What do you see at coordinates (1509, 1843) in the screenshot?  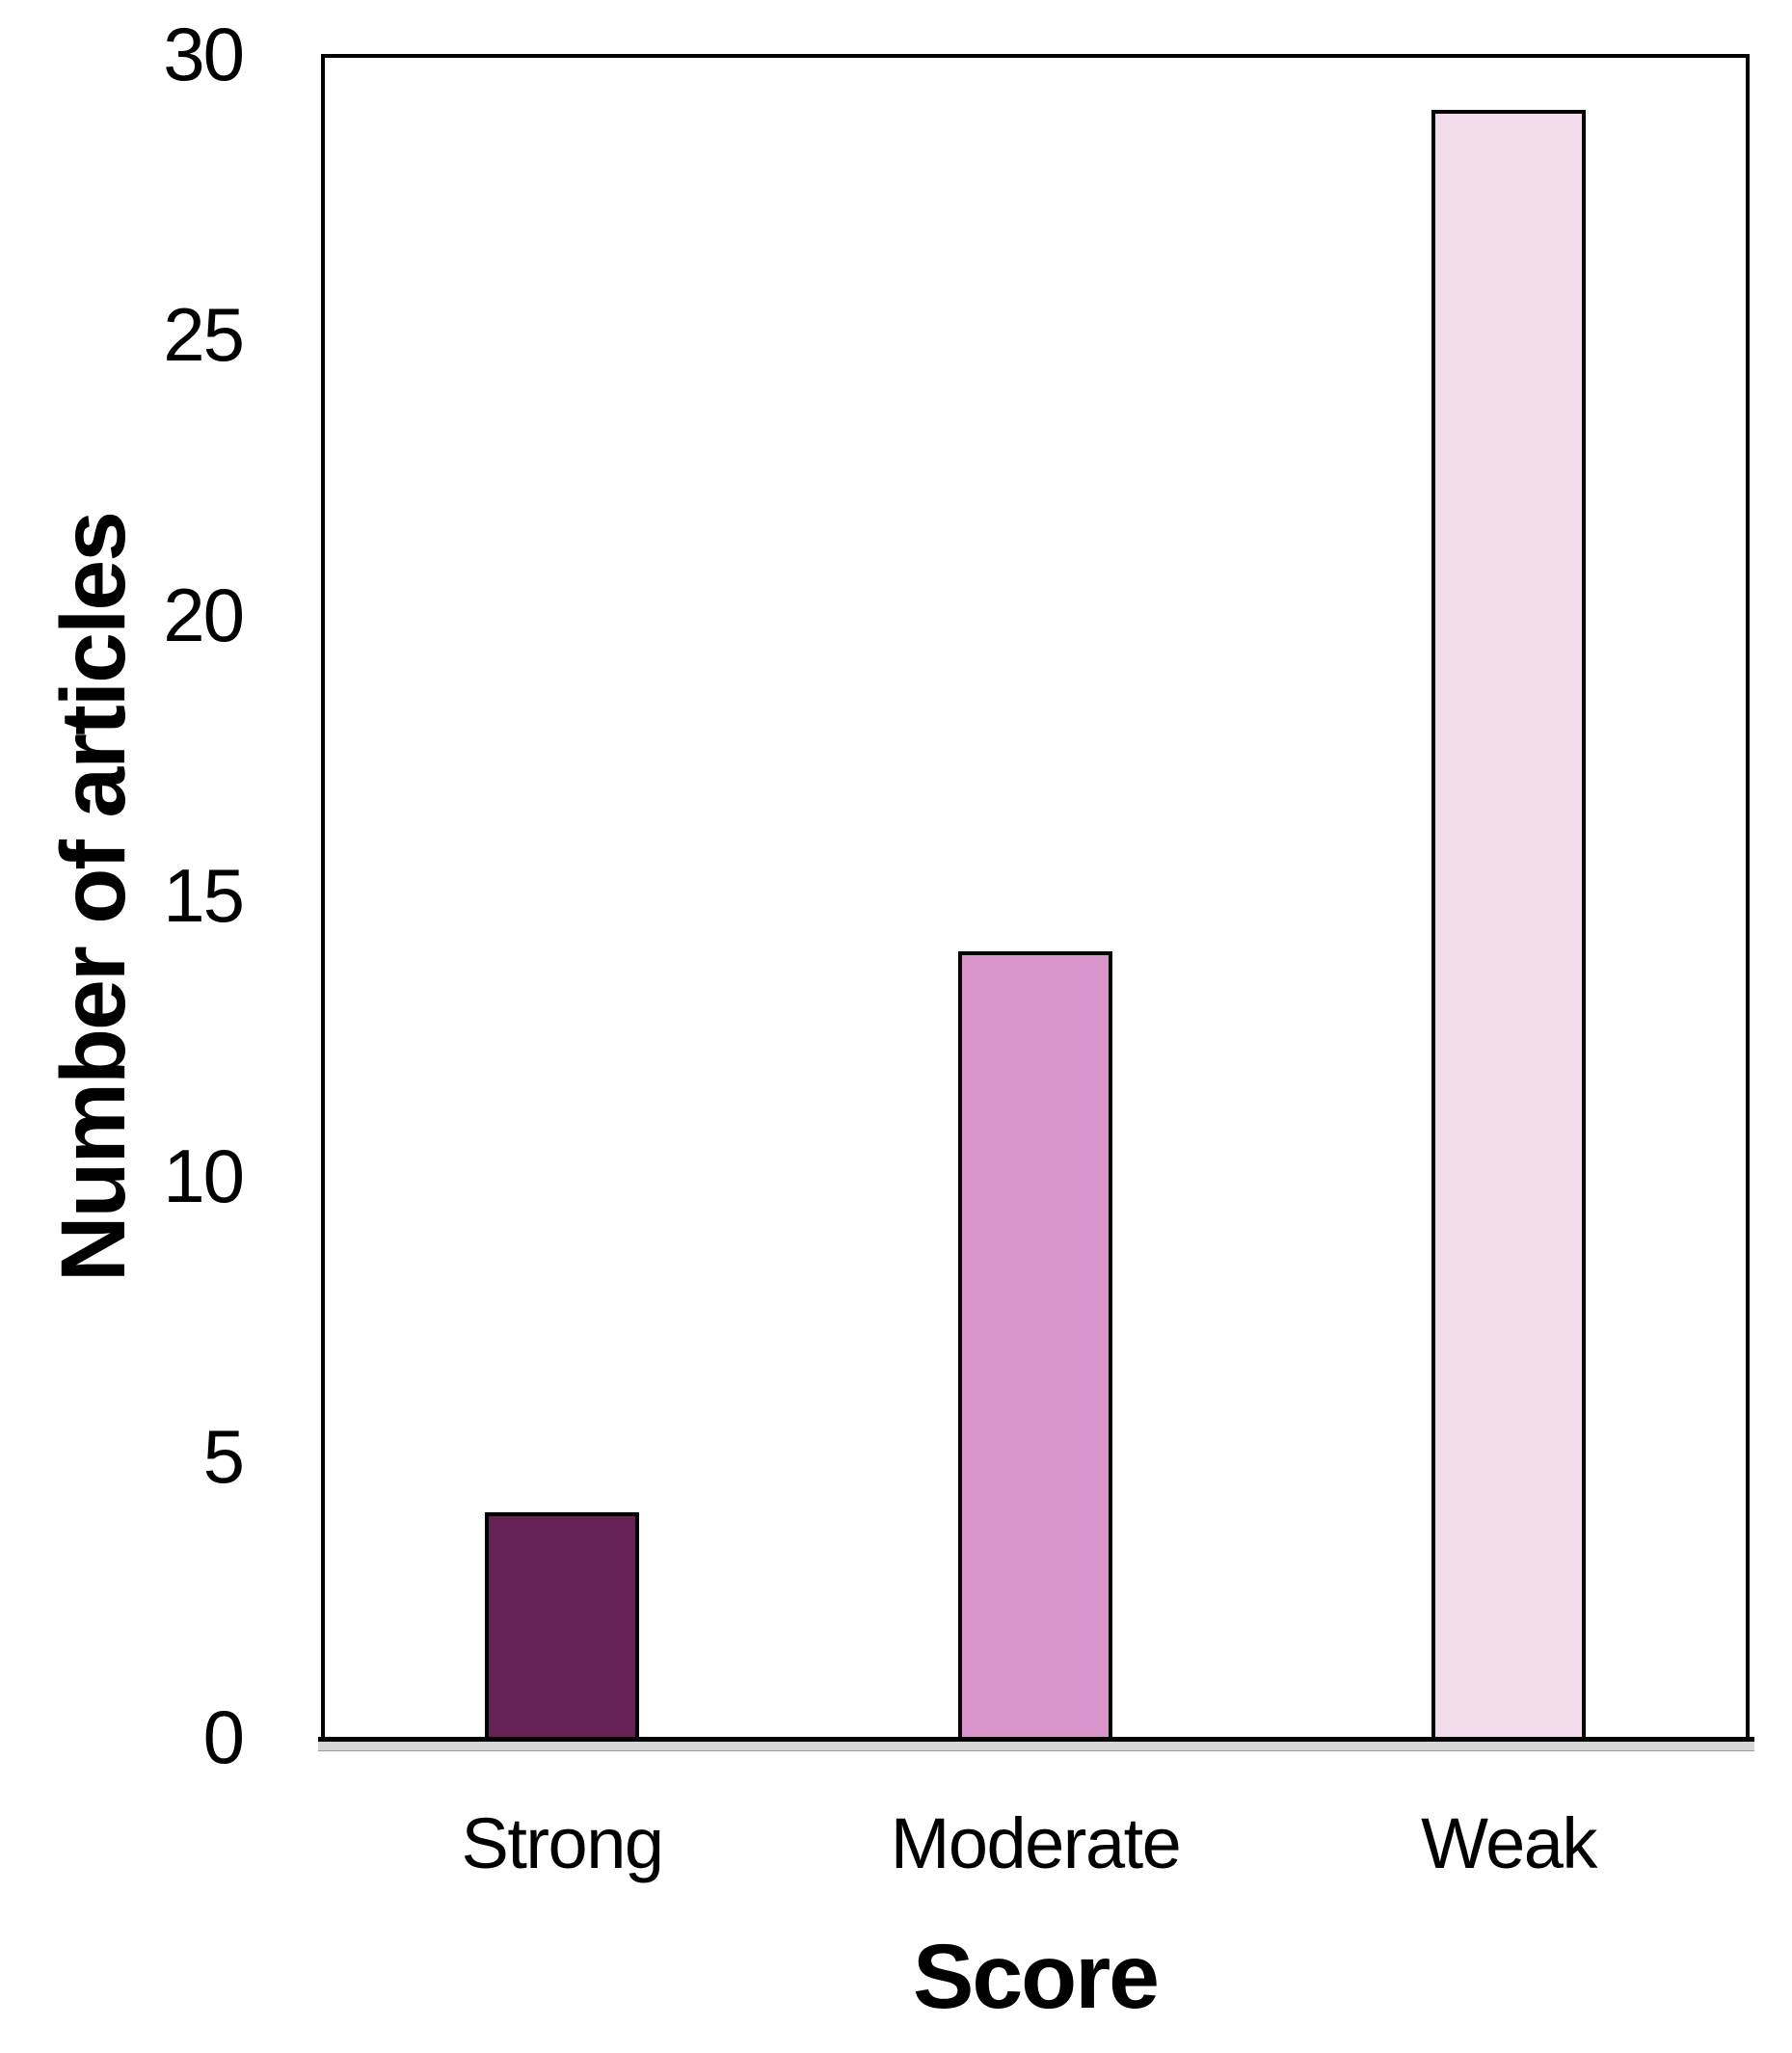 I see `x-category-label-weak: Weak` at bounding box center [1509, 1843].